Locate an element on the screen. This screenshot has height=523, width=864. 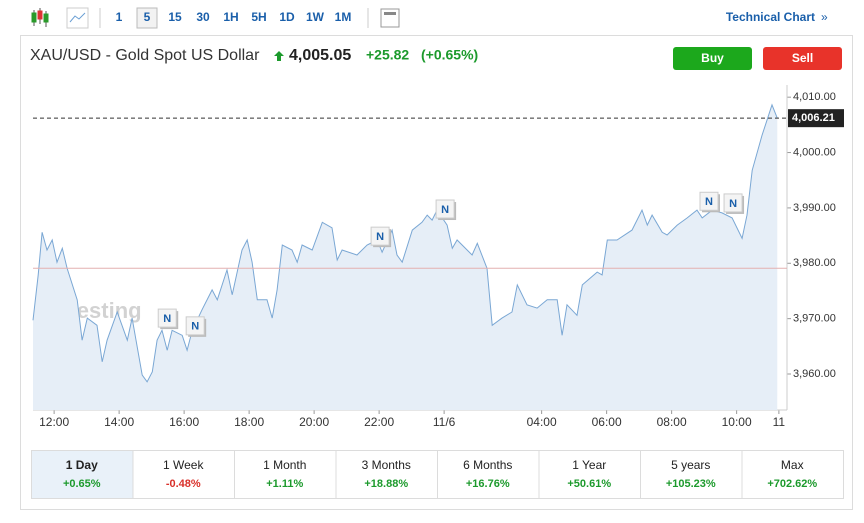
sell-button is located at coordinates (802, 58).